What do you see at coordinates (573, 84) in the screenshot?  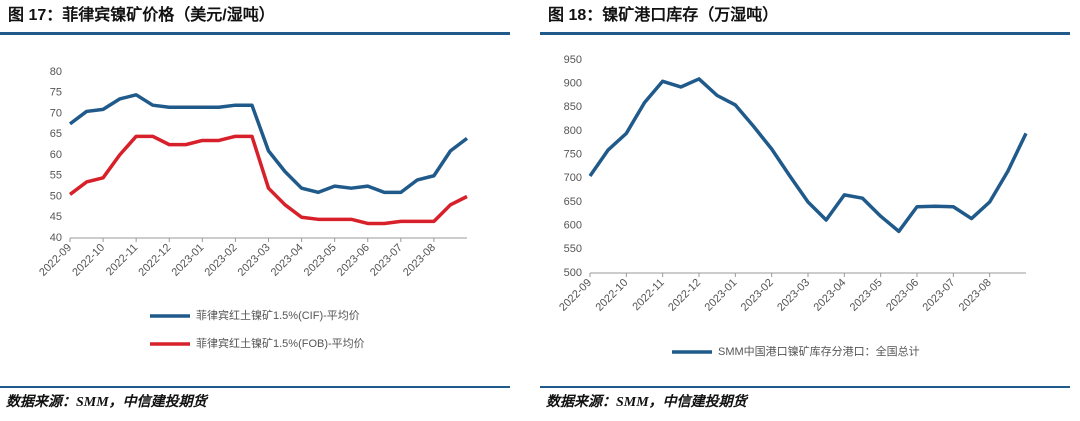 I see `y-tick-label: 900` at bounding box center [573, 84].